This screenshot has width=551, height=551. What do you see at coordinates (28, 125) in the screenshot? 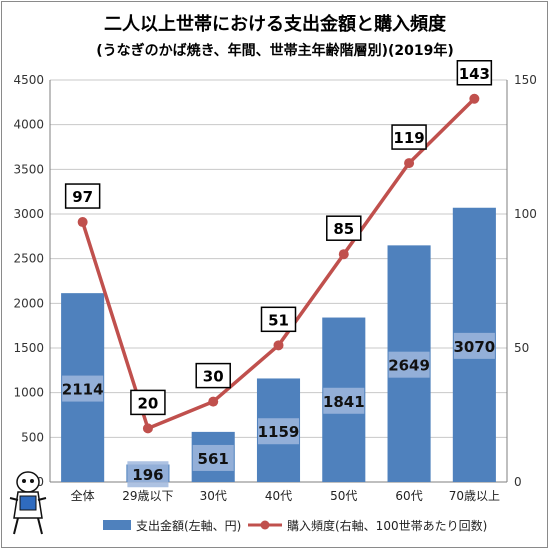
I see `left-tick-label: 4000` at bounding box center [28, 125].